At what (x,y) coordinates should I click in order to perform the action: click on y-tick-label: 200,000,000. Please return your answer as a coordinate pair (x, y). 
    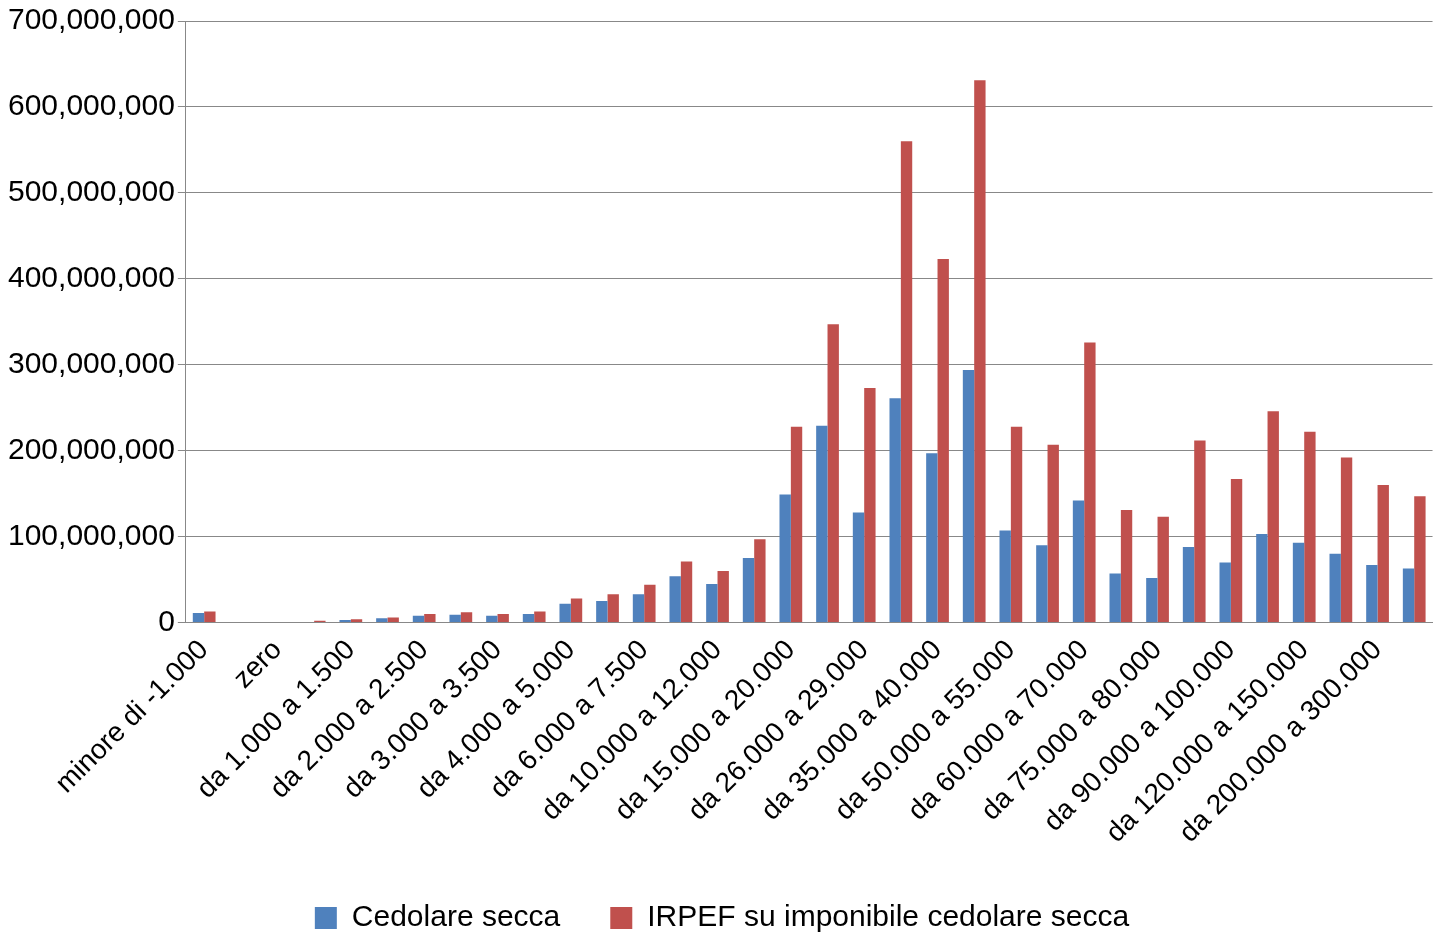
    Looking at the image, I should click on (91, 448).